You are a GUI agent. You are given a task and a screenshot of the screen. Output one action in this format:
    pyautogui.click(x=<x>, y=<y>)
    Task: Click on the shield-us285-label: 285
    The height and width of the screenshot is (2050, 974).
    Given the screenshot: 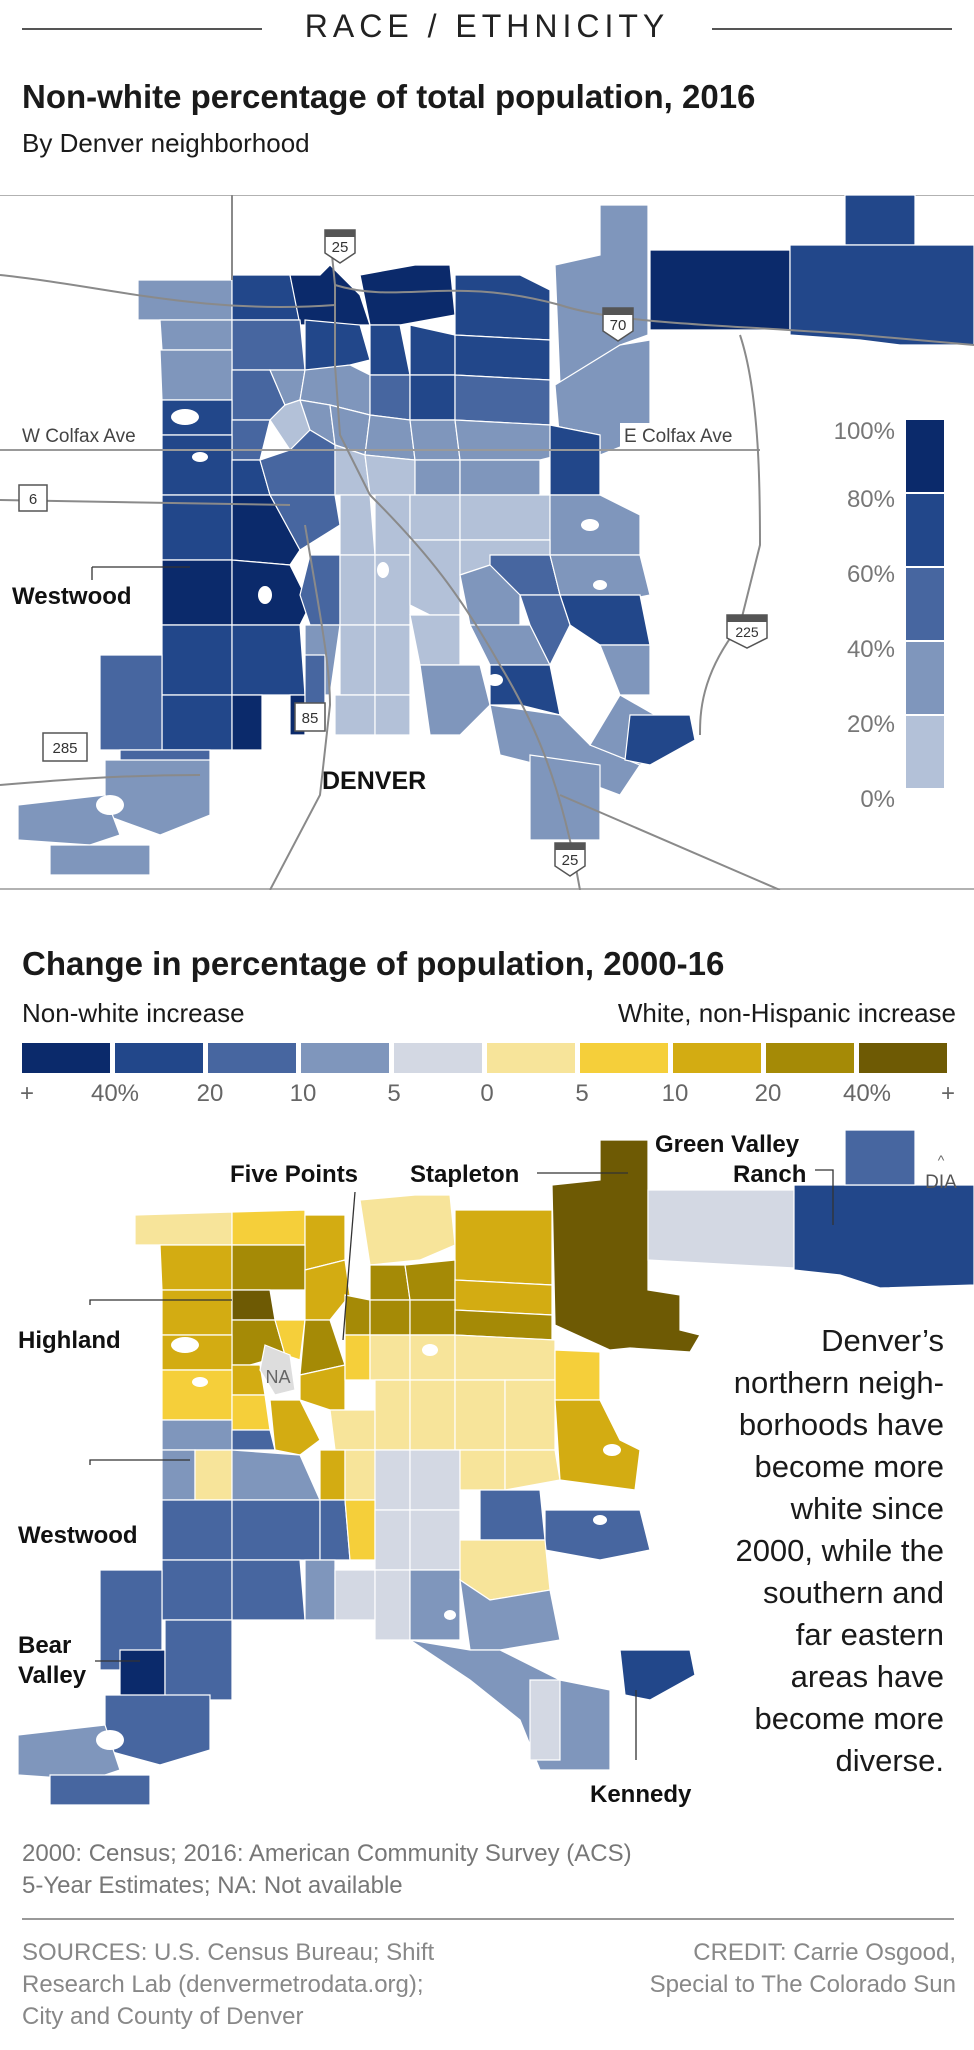 What is the action you would take?
    pyautogui.click(x=64, y=748)
    